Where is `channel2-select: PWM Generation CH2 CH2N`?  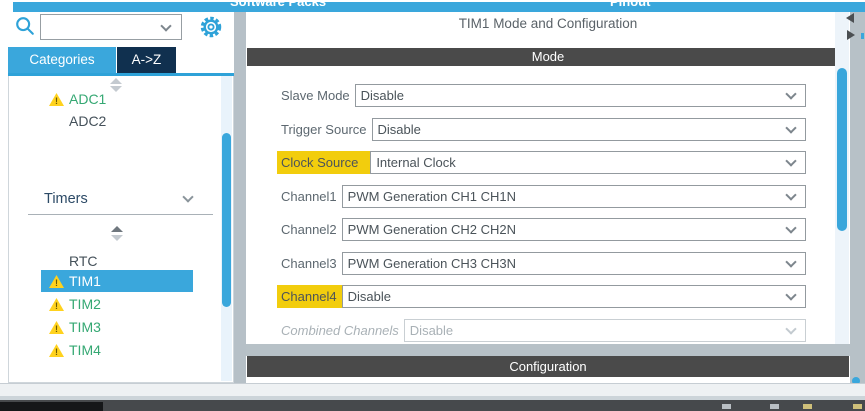
channel2-select: PWM Generation CH2 CH2N is located at coordinates (573, 229).